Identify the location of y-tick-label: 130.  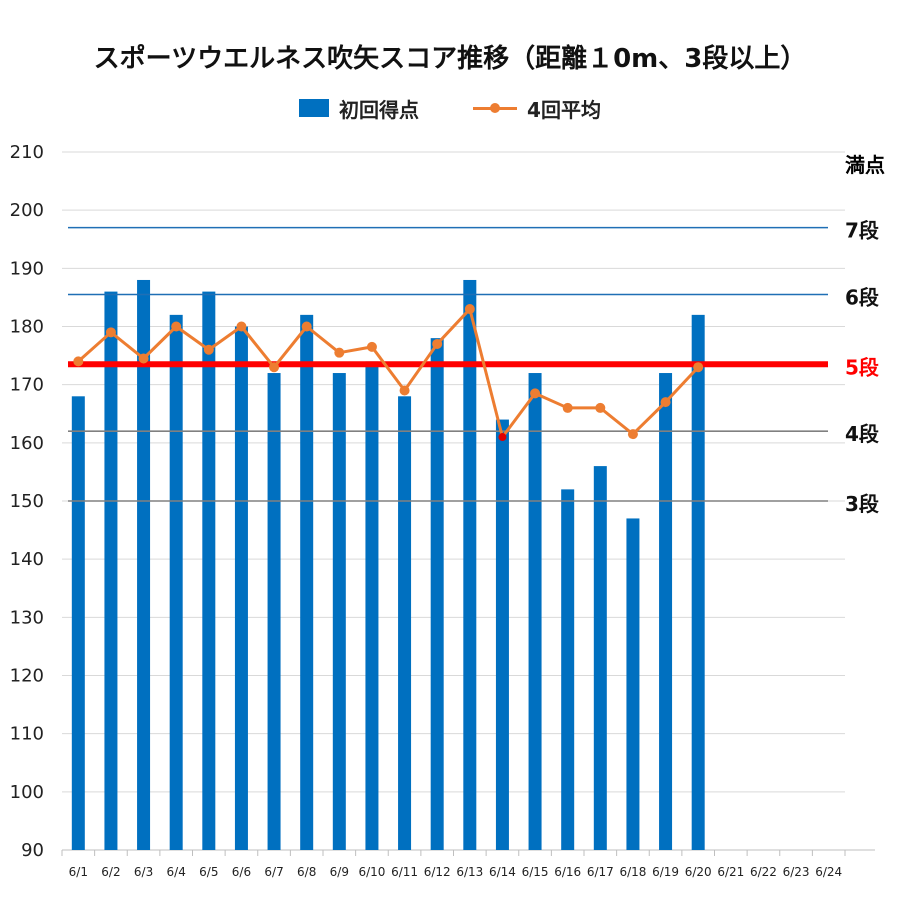
(27, 617).